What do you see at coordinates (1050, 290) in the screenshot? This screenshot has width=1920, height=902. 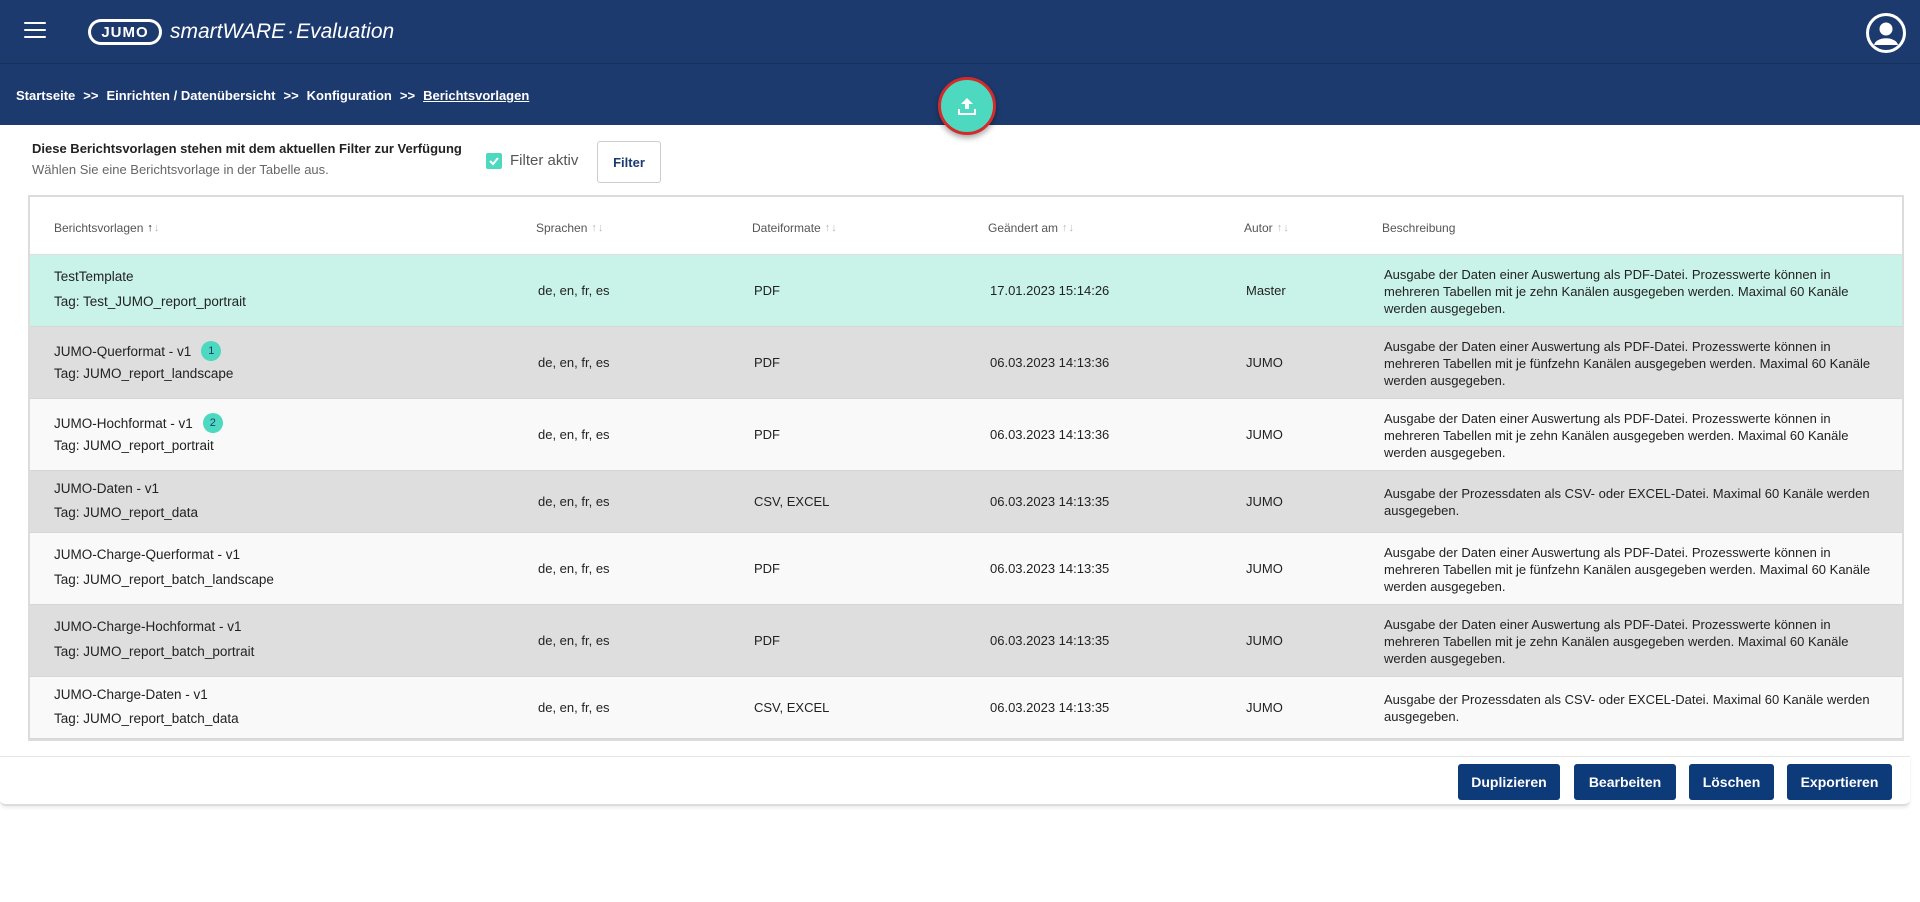 I see `template-changed-date: 17.01.2023 15:14:26` at bounding box center [1050, 290].